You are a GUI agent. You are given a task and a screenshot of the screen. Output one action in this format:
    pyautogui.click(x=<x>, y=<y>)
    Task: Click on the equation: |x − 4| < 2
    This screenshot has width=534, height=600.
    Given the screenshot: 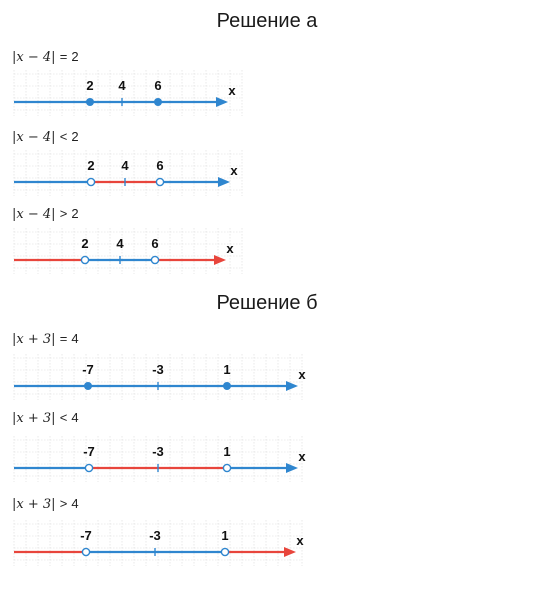 What is the action you would take?
    pyautogui.click(x=45, y=137)
    